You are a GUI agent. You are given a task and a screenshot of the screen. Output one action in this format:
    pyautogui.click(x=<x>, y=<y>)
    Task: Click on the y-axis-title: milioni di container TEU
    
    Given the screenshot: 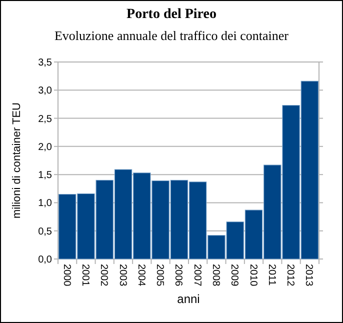 What is the action you would take?
    pyautogui.click(x=17, y=160)
    